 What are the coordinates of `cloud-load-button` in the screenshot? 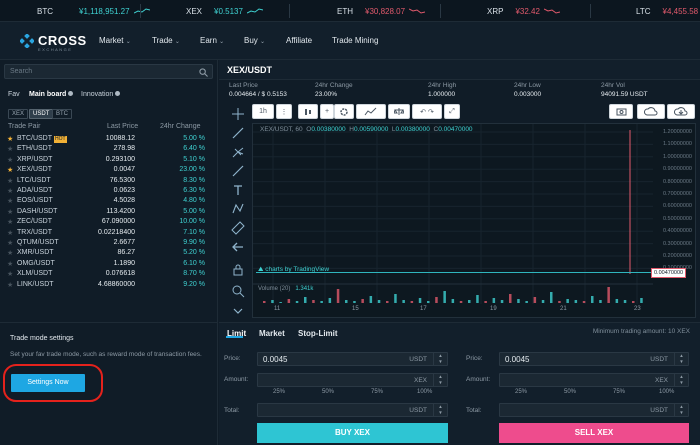 It's located at (681, 111).